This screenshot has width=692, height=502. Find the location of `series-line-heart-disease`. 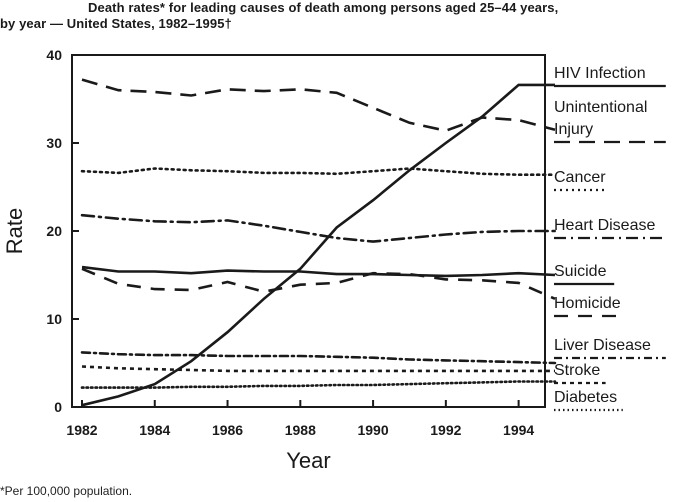

series-line-heart-disease is located at coordinates (318, 228).